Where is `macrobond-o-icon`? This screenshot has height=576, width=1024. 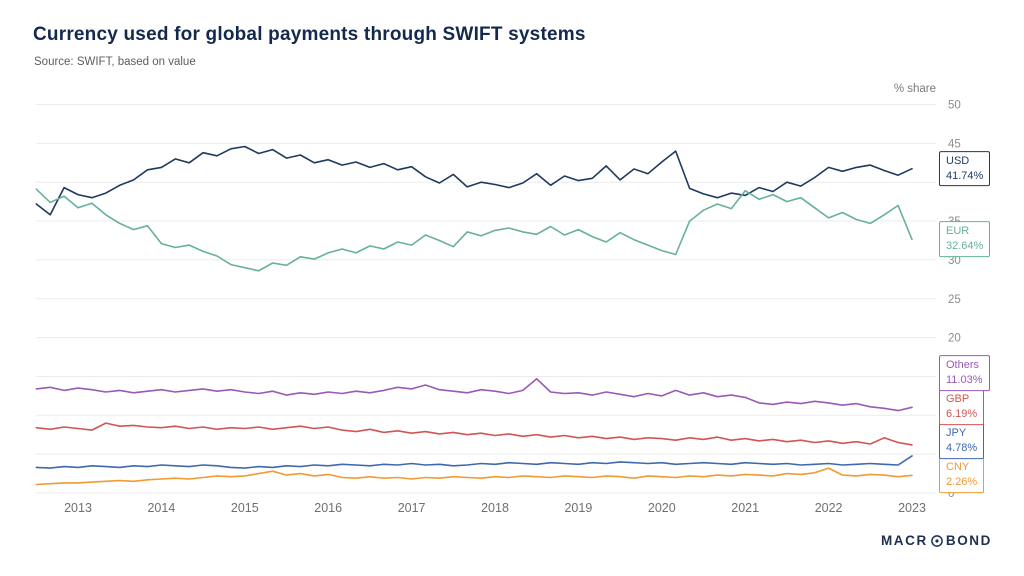 macrobond-o-icon is located at coordinates (936, 540).